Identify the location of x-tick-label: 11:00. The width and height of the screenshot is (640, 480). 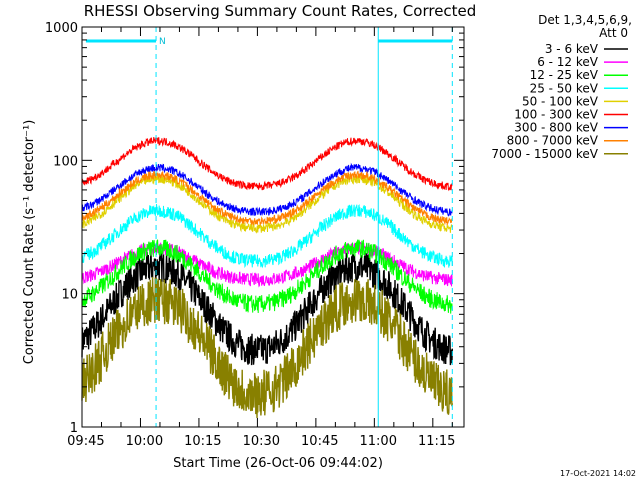
(378, 441).